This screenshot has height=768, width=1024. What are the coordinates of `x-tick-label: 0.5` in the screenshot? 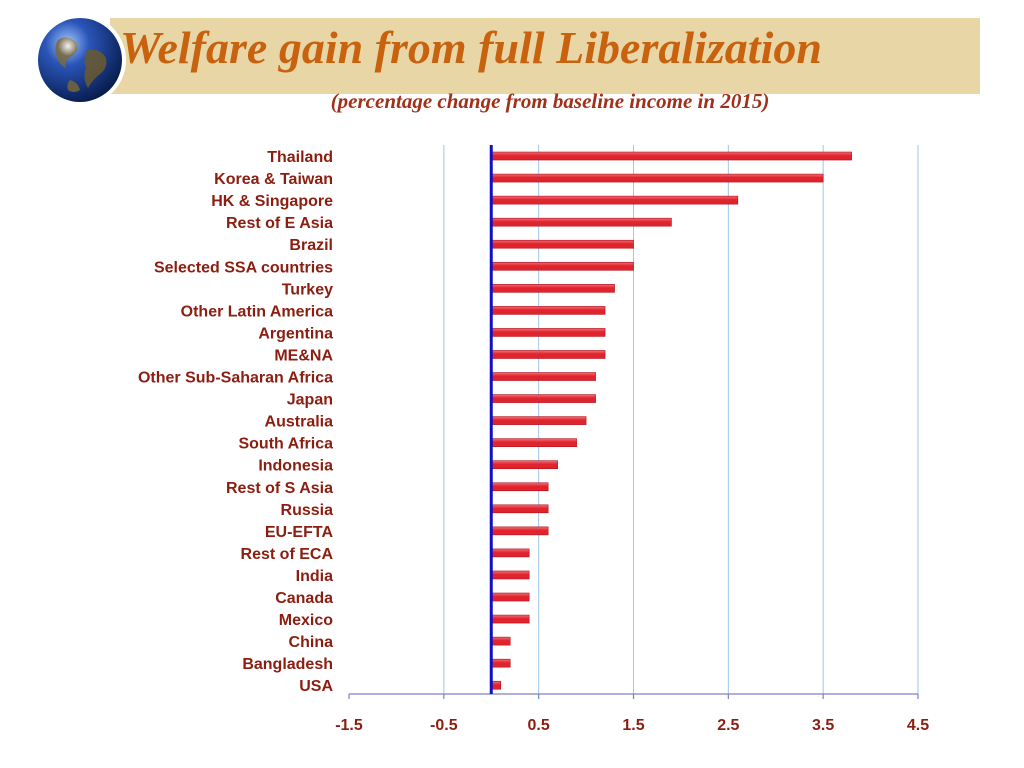 It's located at (539, 725).